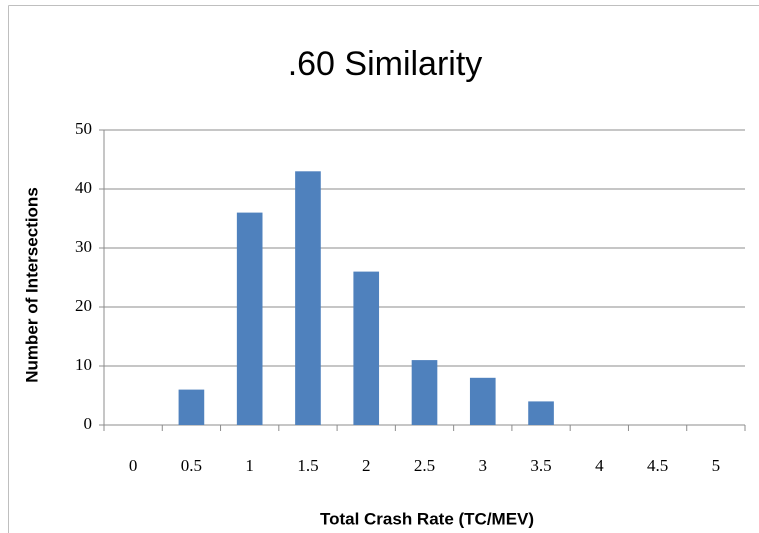 This screenshot has width=759, height=533. What do you see at coordinates (427, 518) in the screenshot?
I see `x-axis-title: Total Crash Rate (TC/MEV)` at bounding box center [427, 518].